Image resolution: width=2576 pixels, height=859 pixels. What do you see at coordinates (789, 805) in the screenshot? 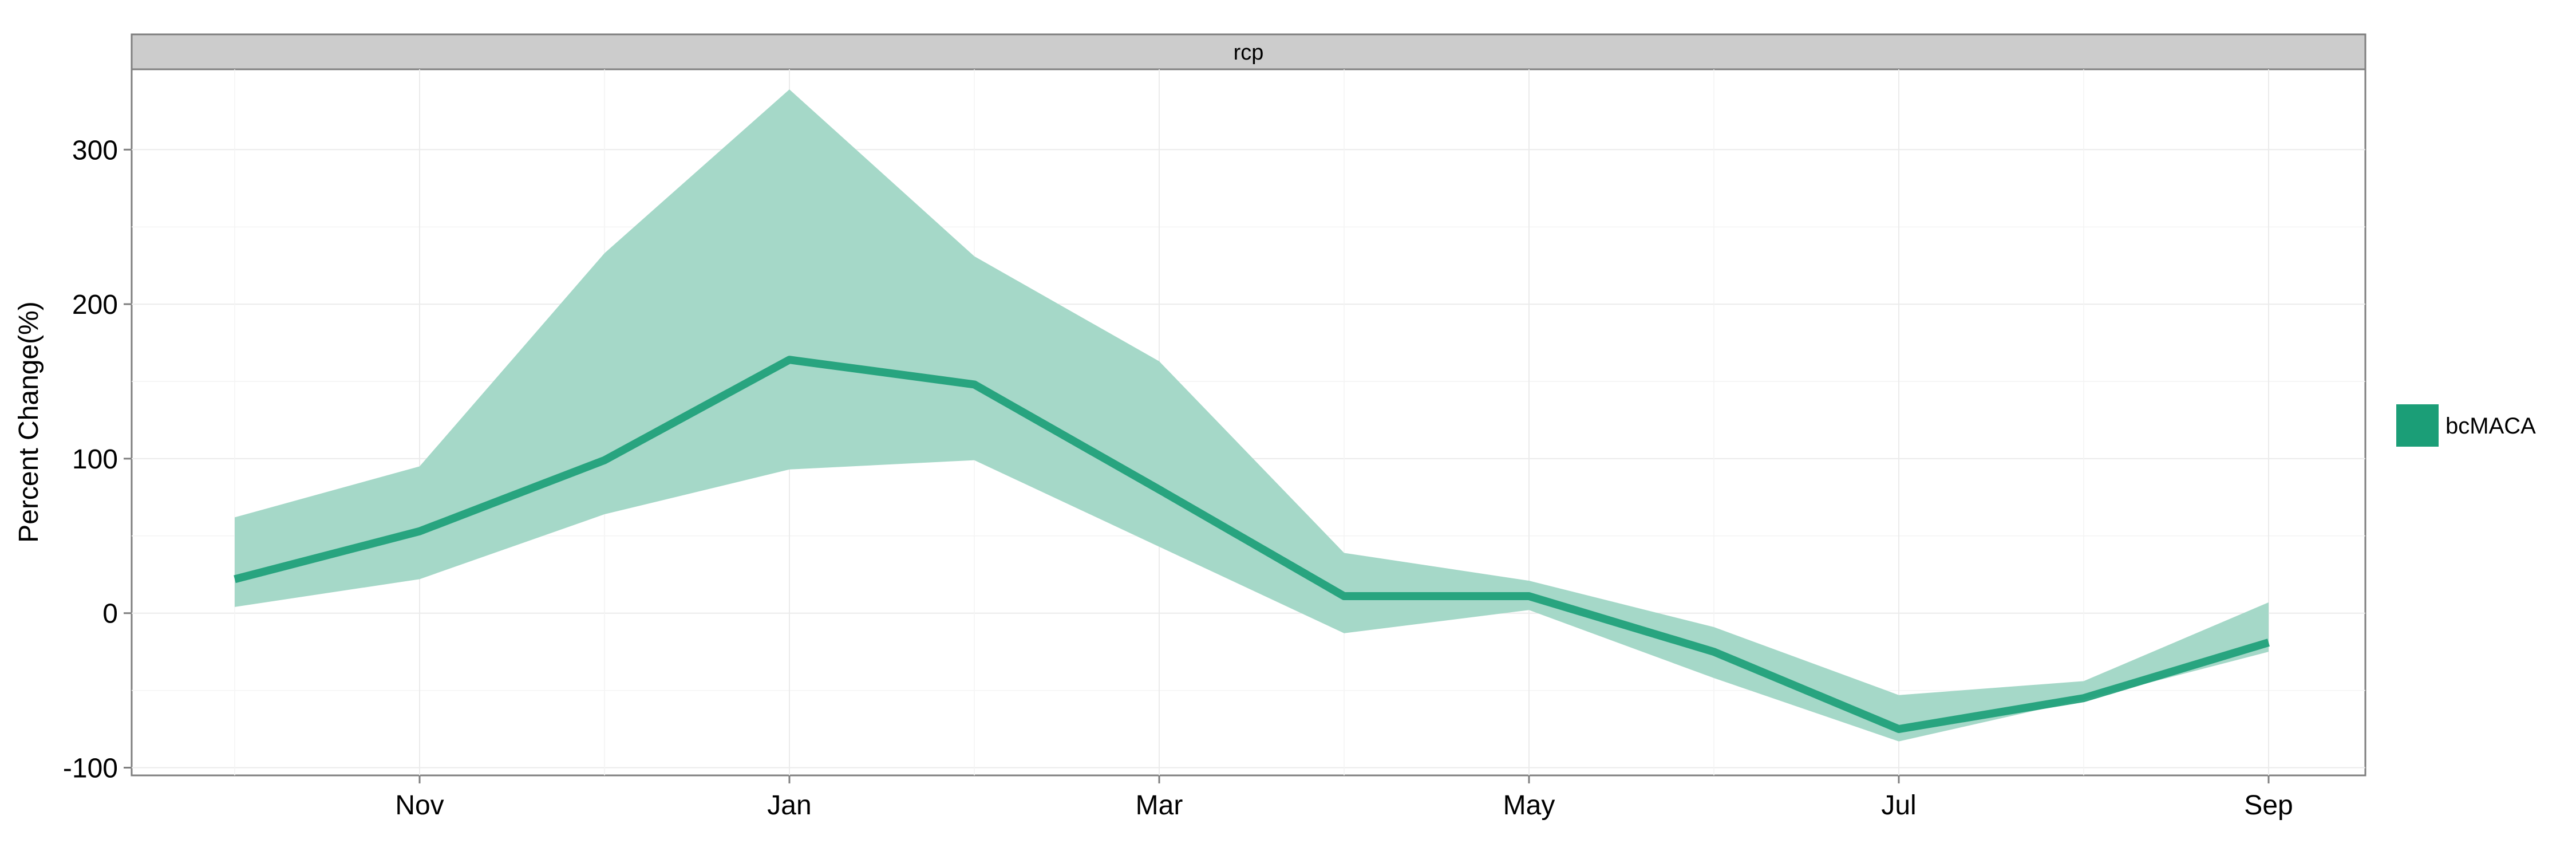
I see `x-tick-label: Jan` at bounding box center [789, 805].